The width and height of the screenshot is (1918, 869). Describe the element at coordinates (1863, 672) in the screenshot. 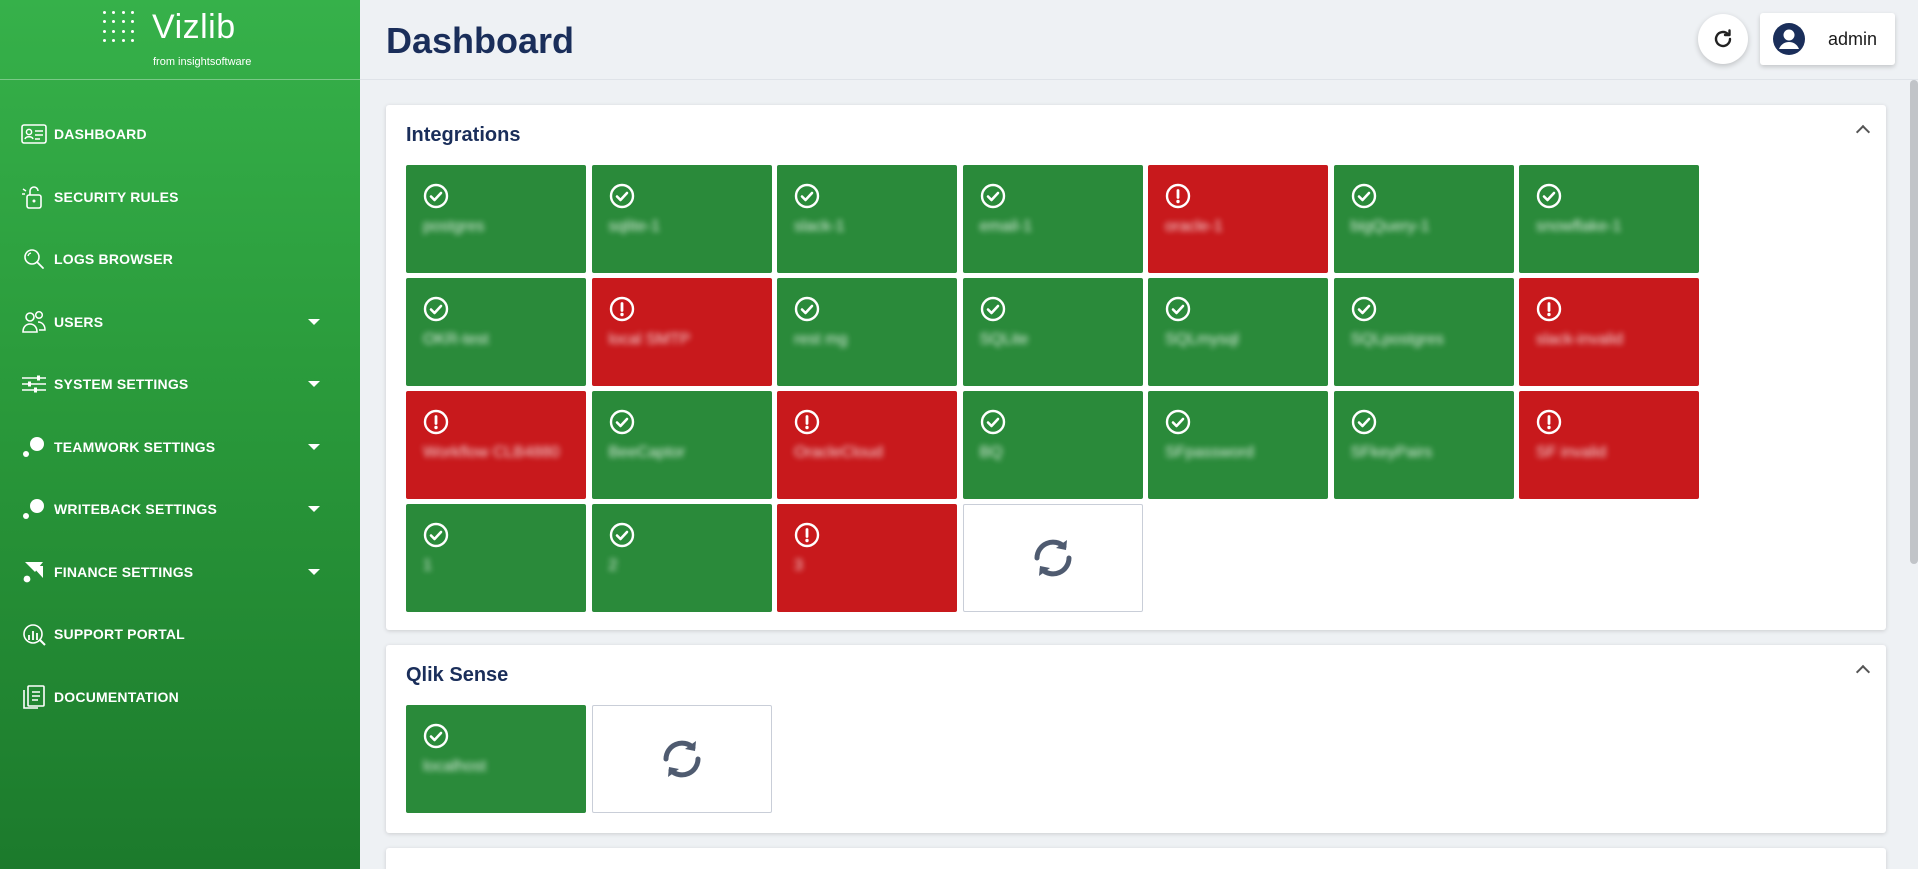

I see `collapse-qlik-sense-icon` at that location.